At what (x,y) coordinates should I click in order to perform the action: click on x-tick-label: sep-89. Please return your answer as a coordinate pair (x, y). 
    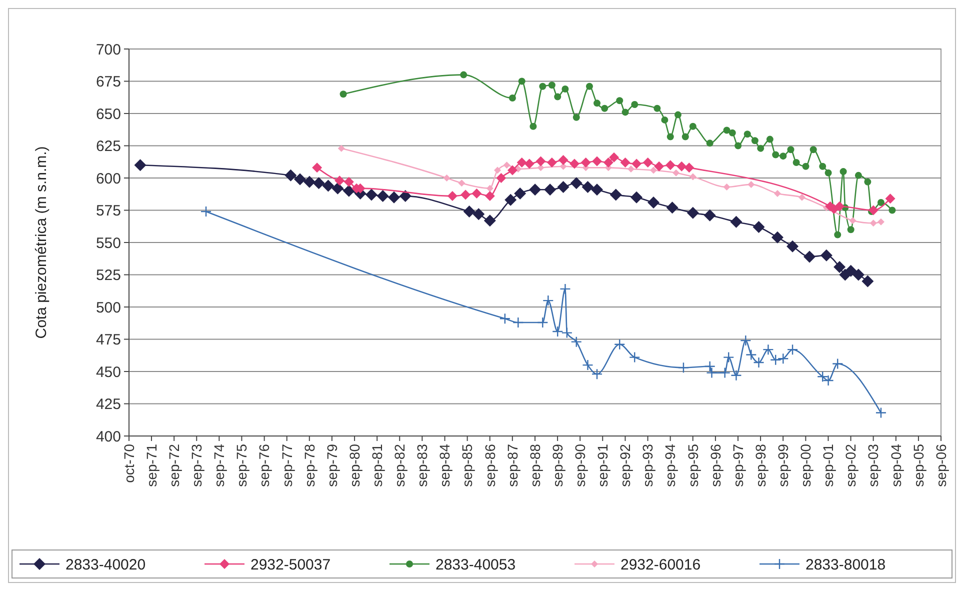
    Looking at the image, I should click on (557, 465).